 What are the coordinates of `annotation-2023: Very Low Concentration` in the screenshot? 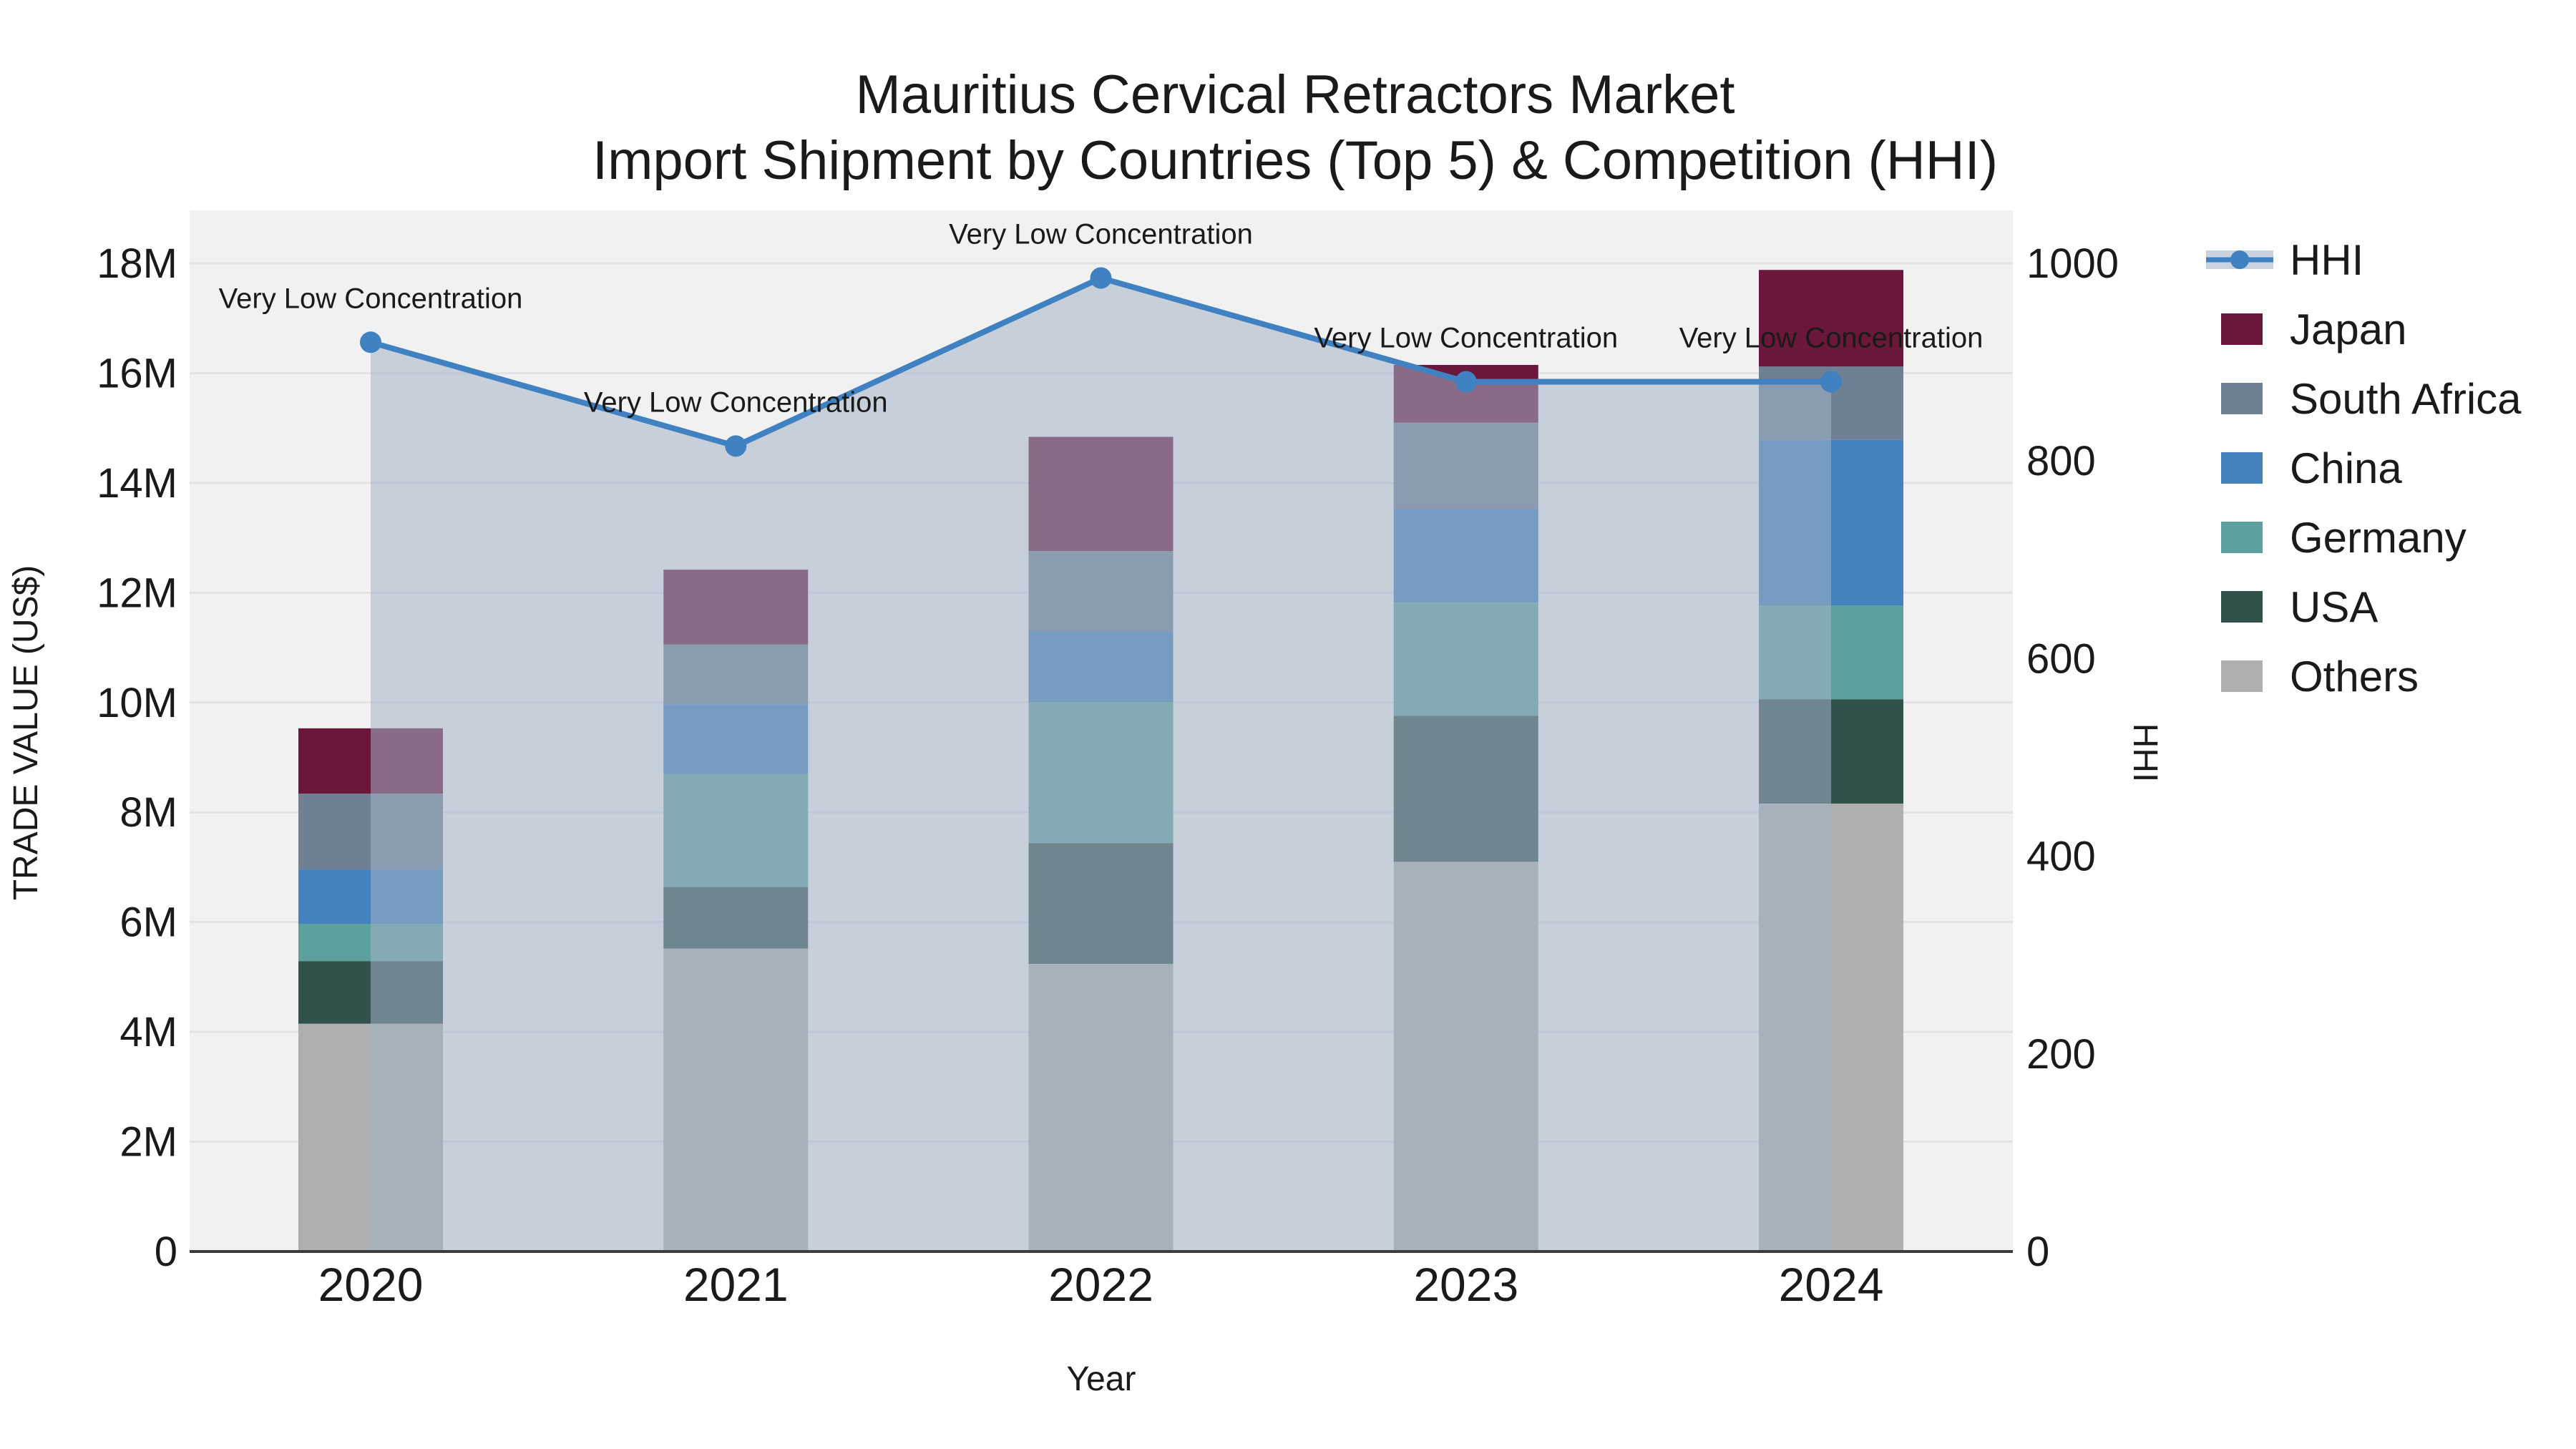 It's located at (1466, 338).